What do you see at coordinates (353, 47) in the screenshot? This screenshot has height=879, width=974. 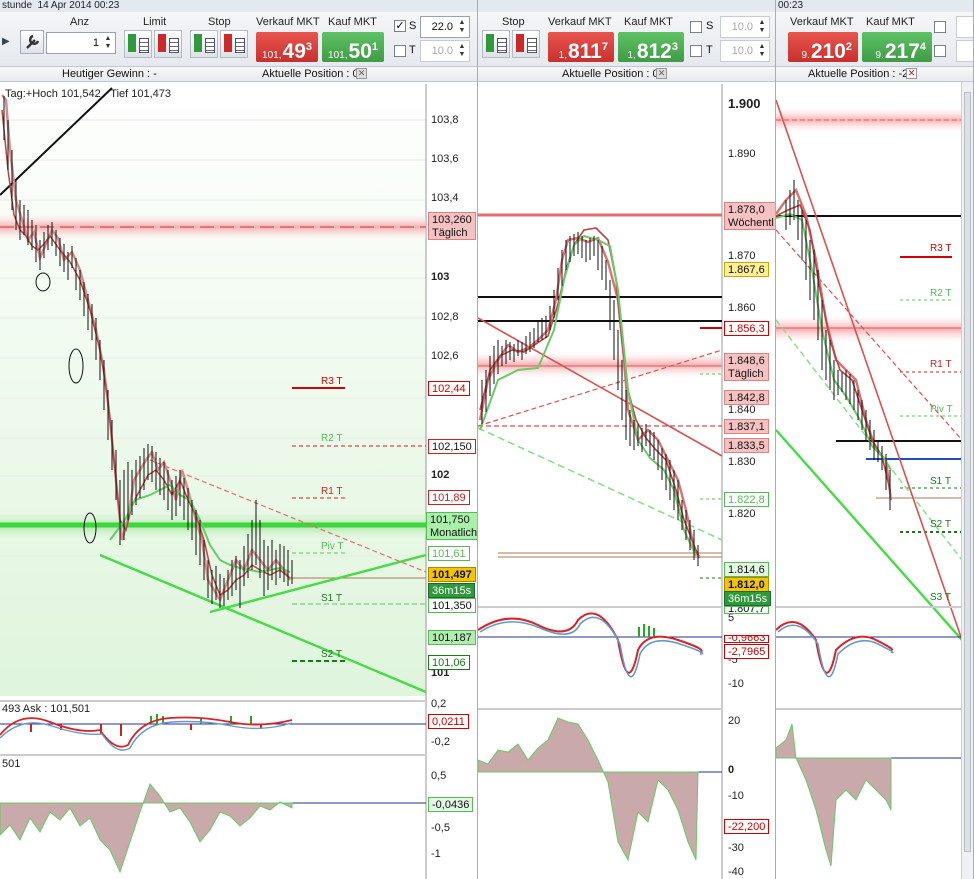 I see `buy-market-button: 101,501` at bounding box center [353, 47].